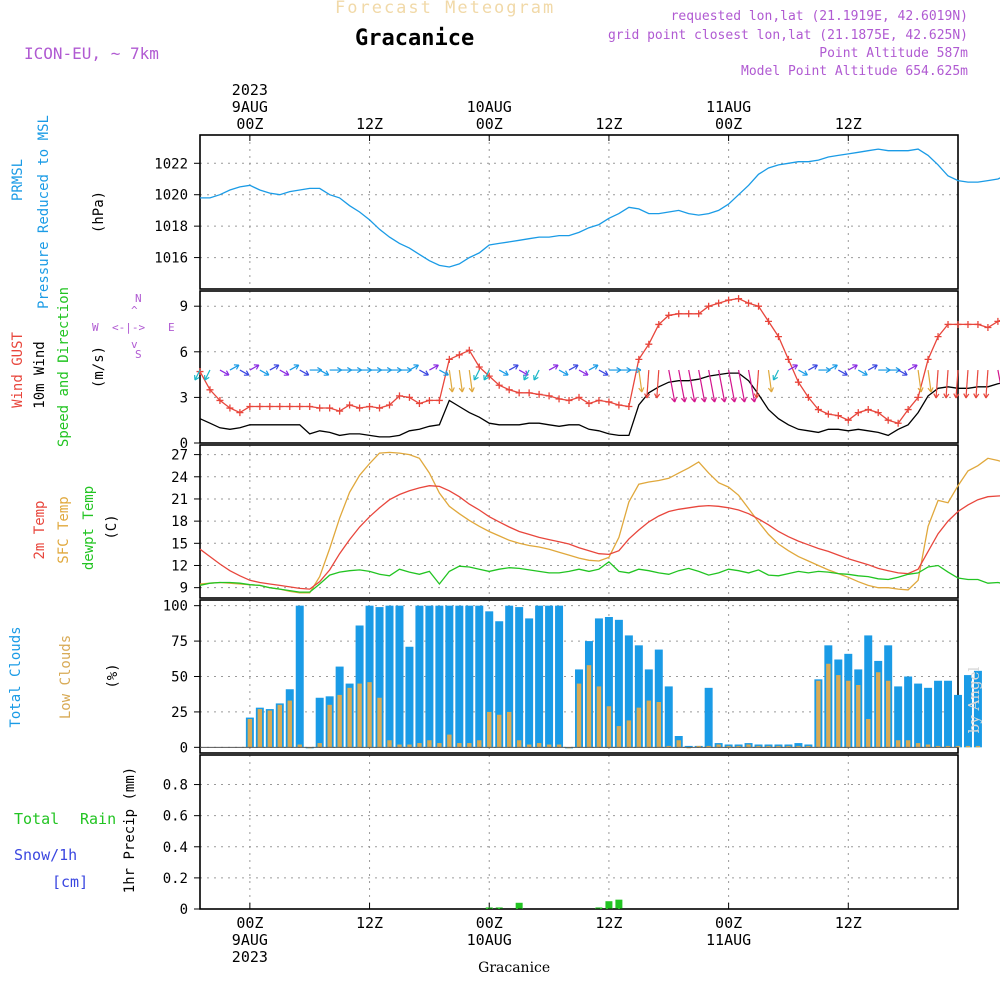  Describe the element at coordinates (184, 444) in the screenshot. I see `wind-ytick-label: 0` at that location.